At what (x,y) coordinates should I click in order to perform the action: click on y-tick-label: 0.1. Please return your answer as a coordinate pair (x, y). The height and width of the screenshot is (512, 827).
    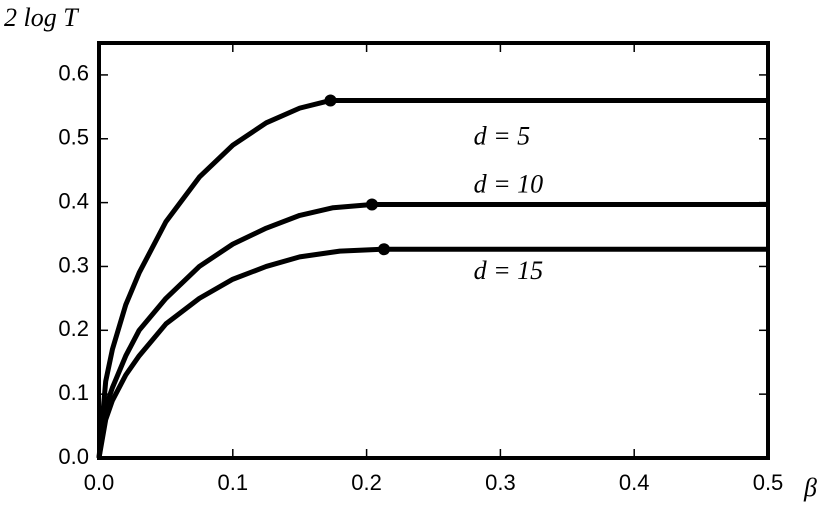
    Looking at the image, I should click on (73, 392).